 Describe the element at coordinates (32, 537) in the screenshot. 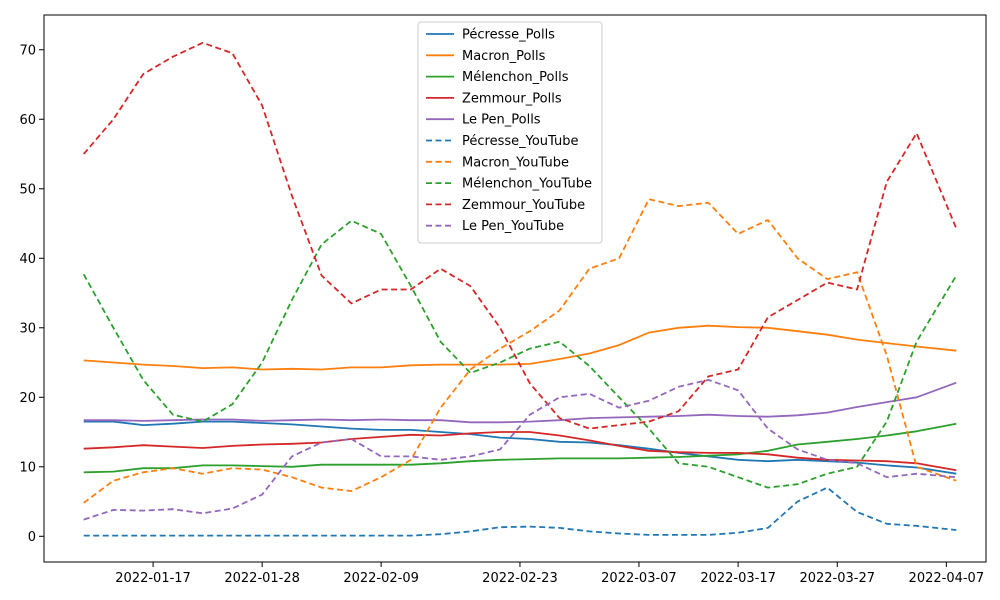

I see `y-tick-label: 0` at that location.